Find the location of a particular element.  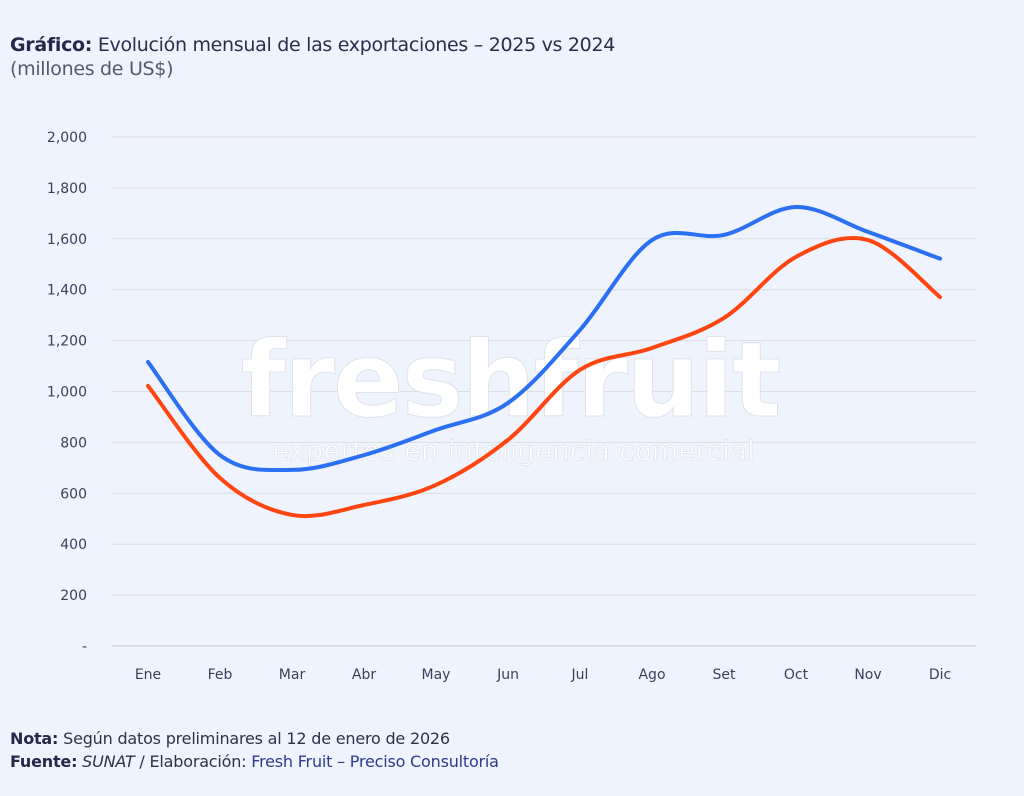

x-tick-label: Set is located at coordinates (725, 675).